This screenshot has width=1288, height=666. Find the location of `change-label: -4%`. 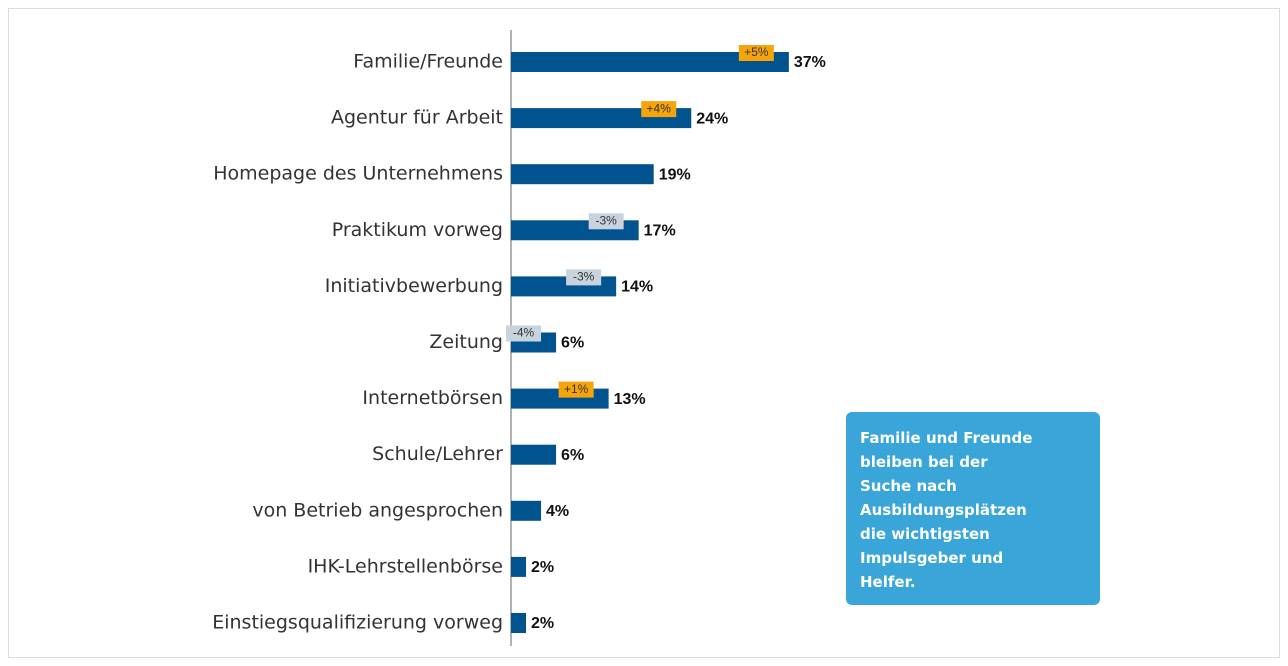

change-label: -4% is located at coordinates (524, 333).